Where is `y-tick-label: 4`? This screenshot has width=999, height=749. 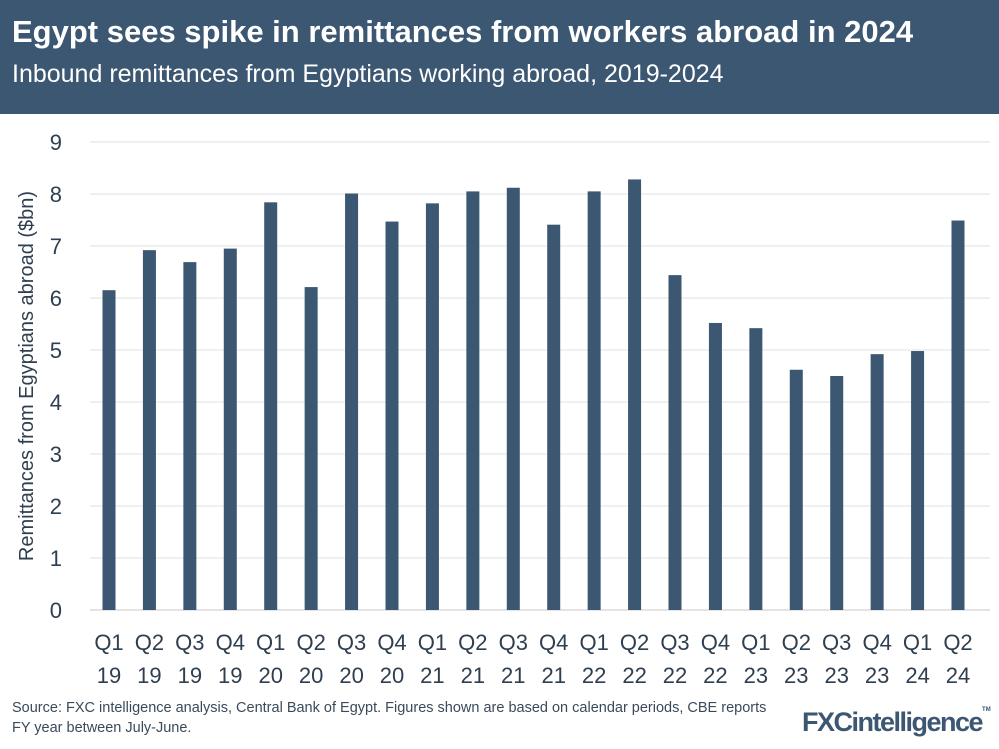
y-tick-label: 4 is located at coordinates (56, 402).